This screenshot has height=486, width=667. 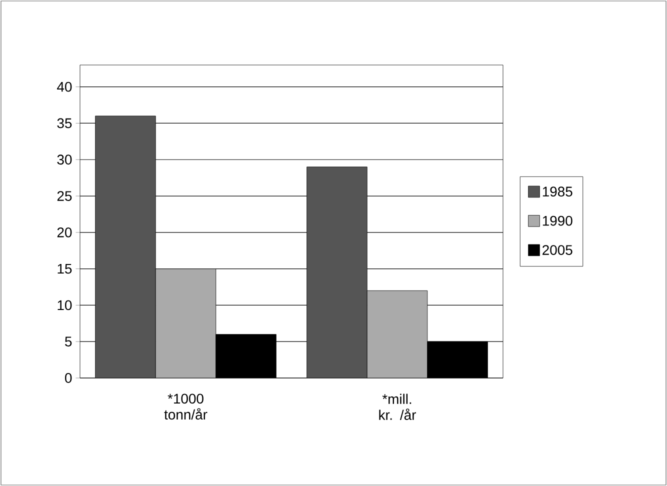 What do you see at coordinates (64, 123) in the screenshot?
I see `y-tick-label: 35` at bounding box center [64, 123].